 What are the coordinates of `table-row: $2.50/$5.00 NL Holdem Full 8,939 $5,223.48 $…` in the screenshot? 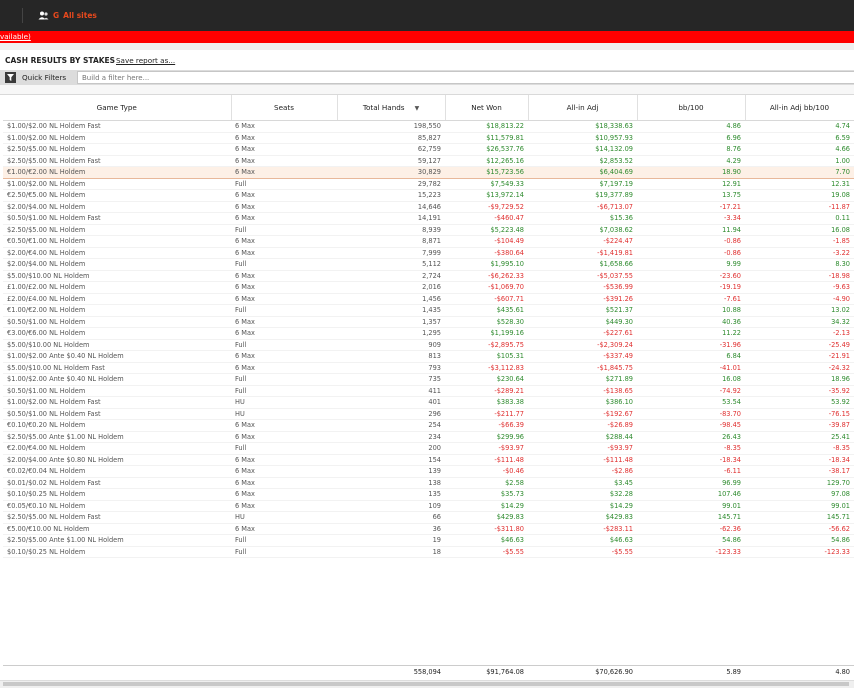 It's located at (428, 230).